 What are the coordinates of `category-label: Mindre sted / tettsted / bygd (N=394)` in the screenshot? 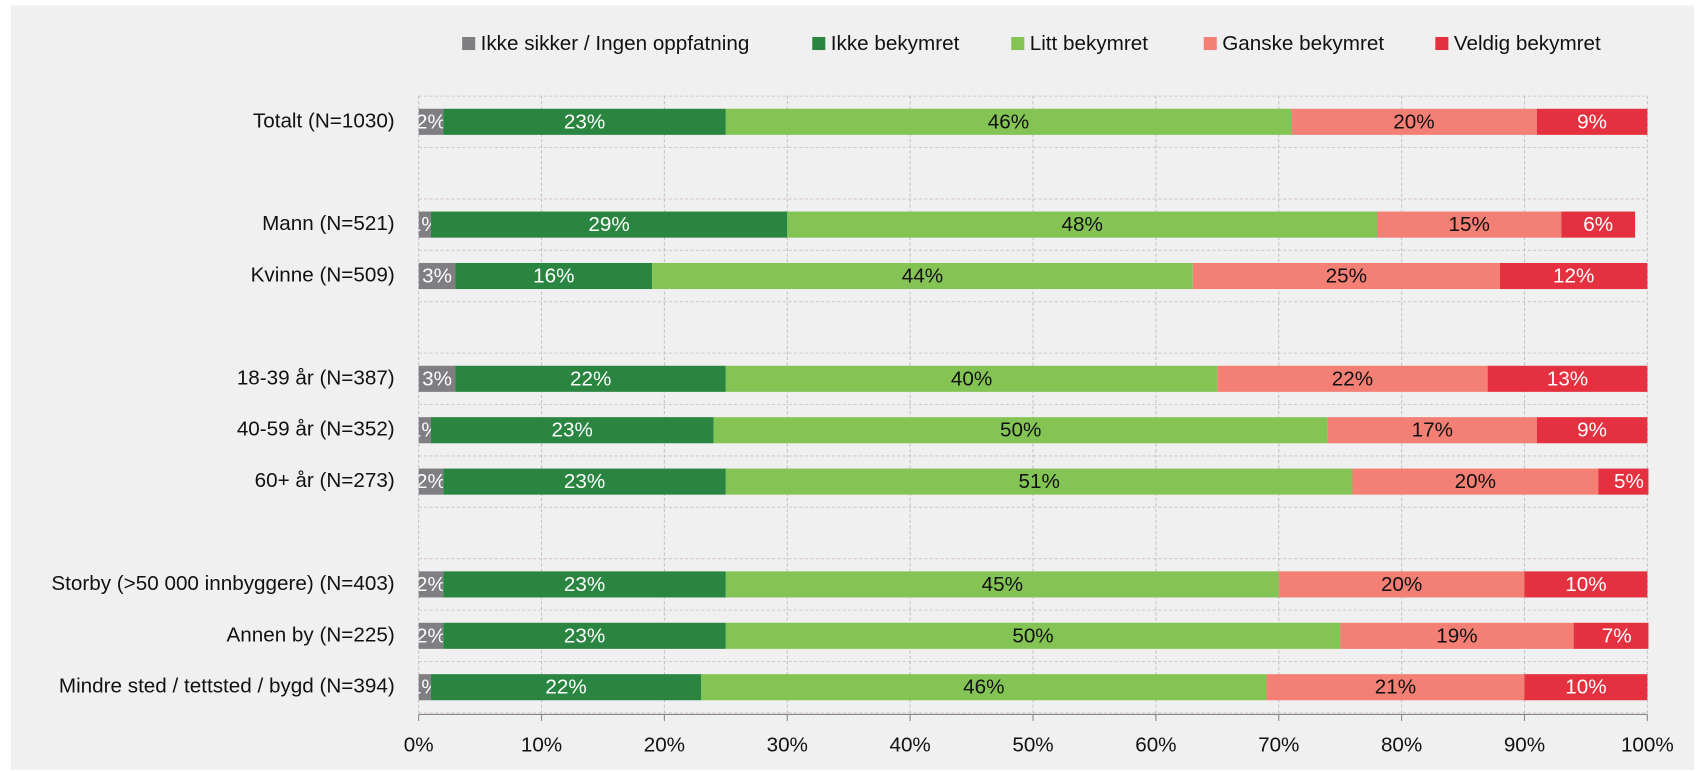 It's located at (227, 686).